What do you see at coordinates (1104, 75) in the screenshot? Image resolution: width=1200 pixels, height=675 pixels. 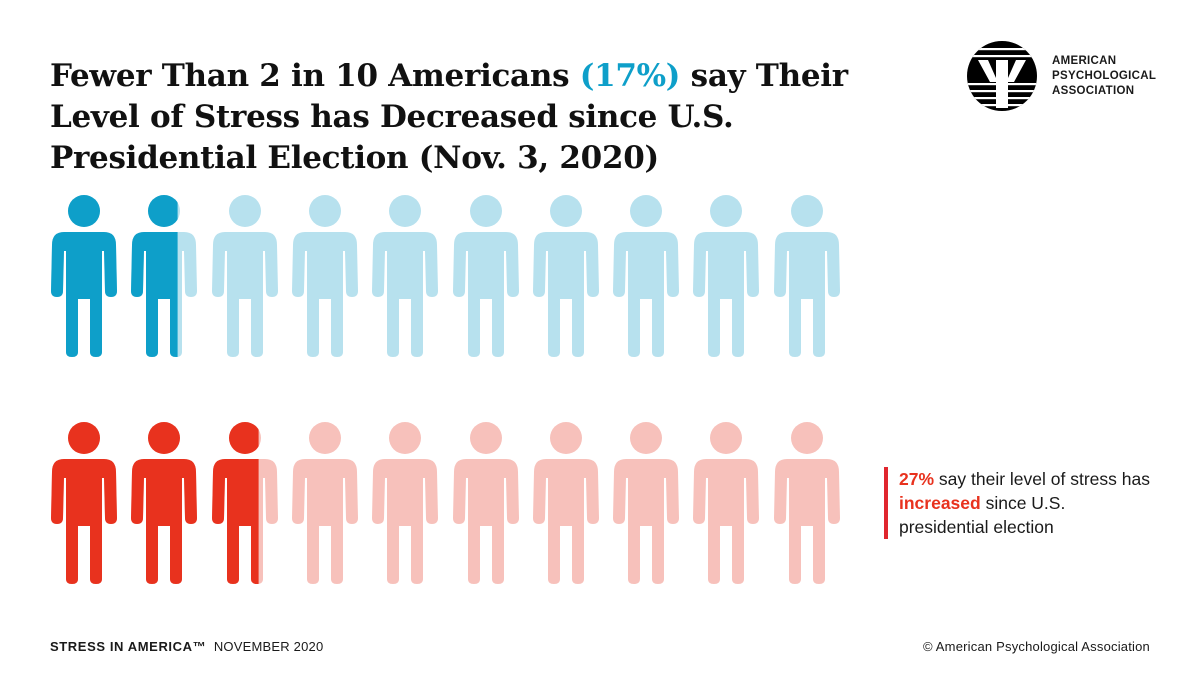 I see `logo-line-2: PSYCHOLOGICAL` at bounding box center [1104, 75].